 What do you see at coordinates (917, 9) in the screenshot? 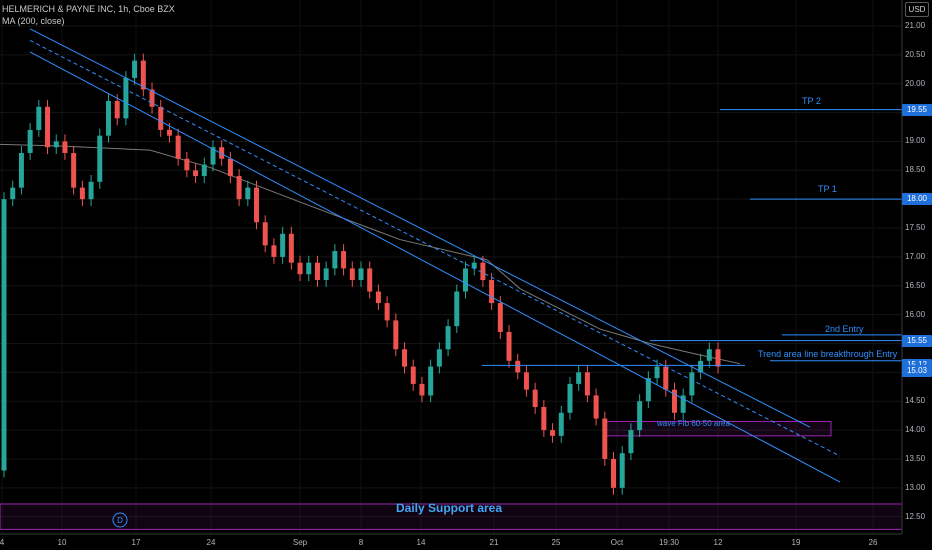
I see `currency-badge: USD` at bounding box center [917, 9].